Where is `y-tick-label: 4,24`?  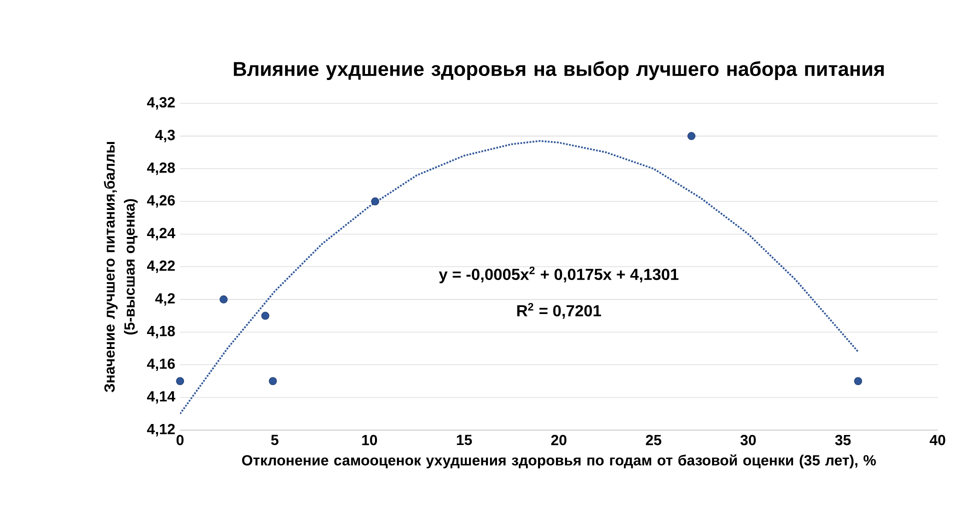 y-tick-label: 4,24 is located at coordinates (161, 234).